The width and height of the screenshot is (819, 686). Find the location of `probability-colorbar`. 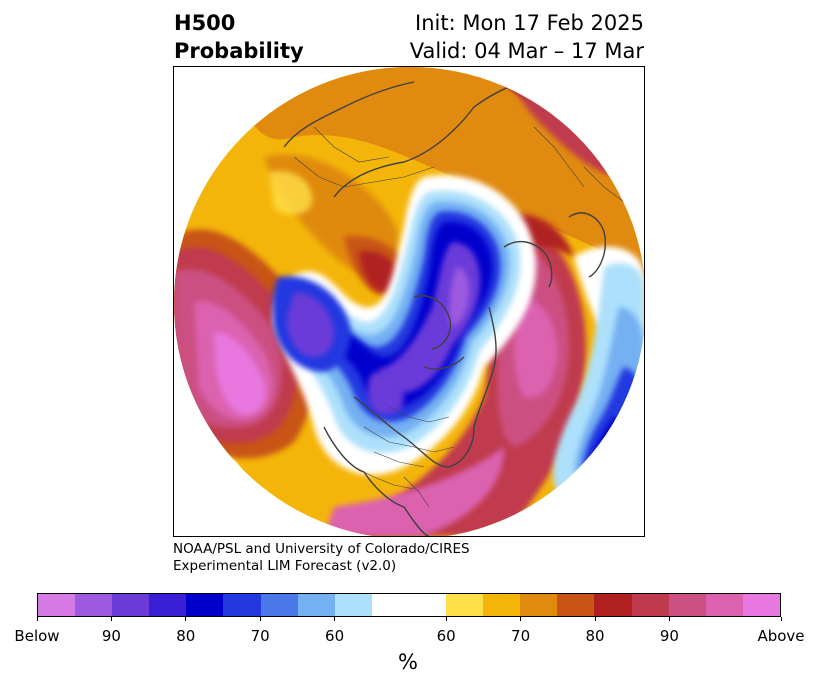

probability-colorbar is located at coordinates (409, 605).